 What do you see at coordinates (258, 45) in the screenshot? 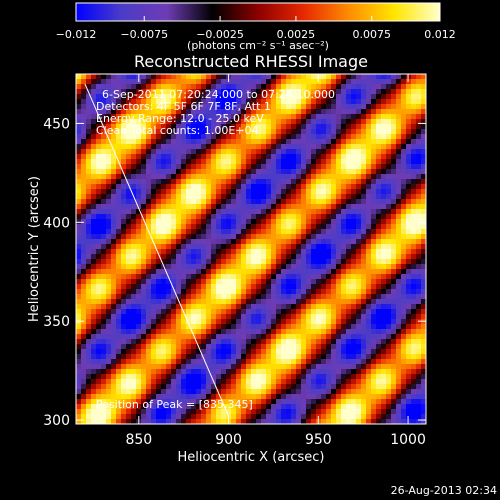
I see `colorbar-unit-label: (photons cm⁻² s⁻¹ asec⁻²)` at bounding box center [258, 45].